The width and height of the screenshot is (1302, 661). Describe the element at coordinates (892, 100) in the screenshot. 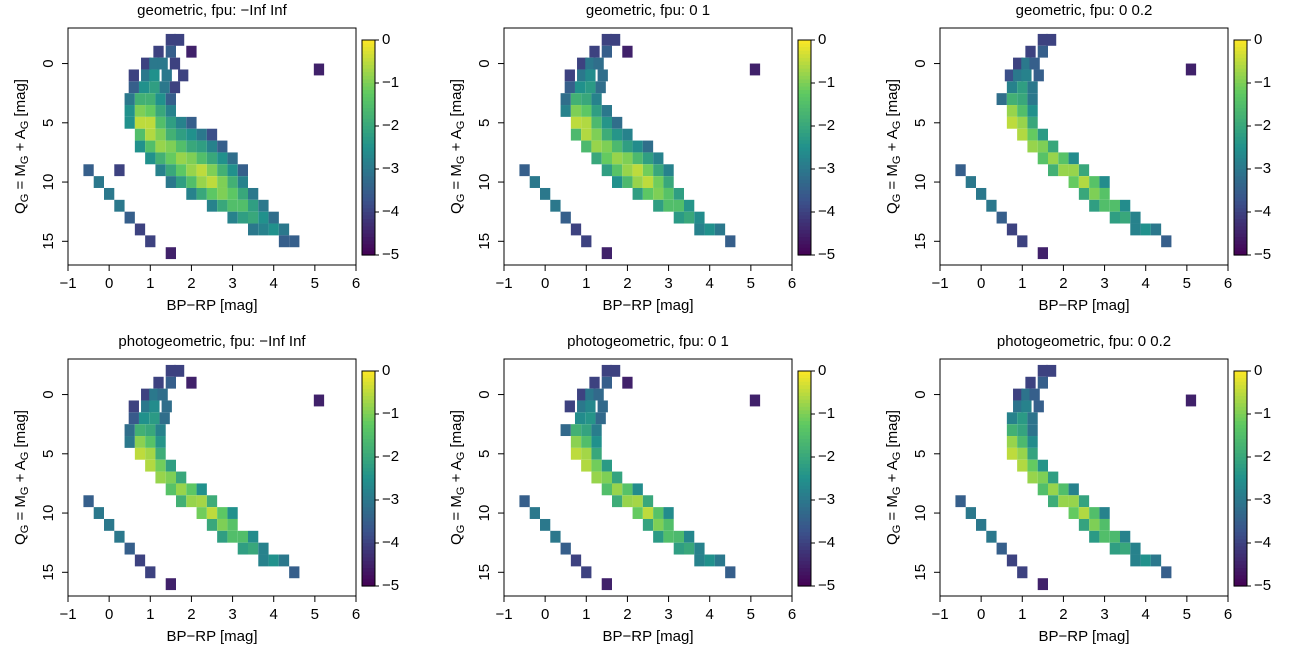

I see `y-axis-label-part: [mag]` at that location.